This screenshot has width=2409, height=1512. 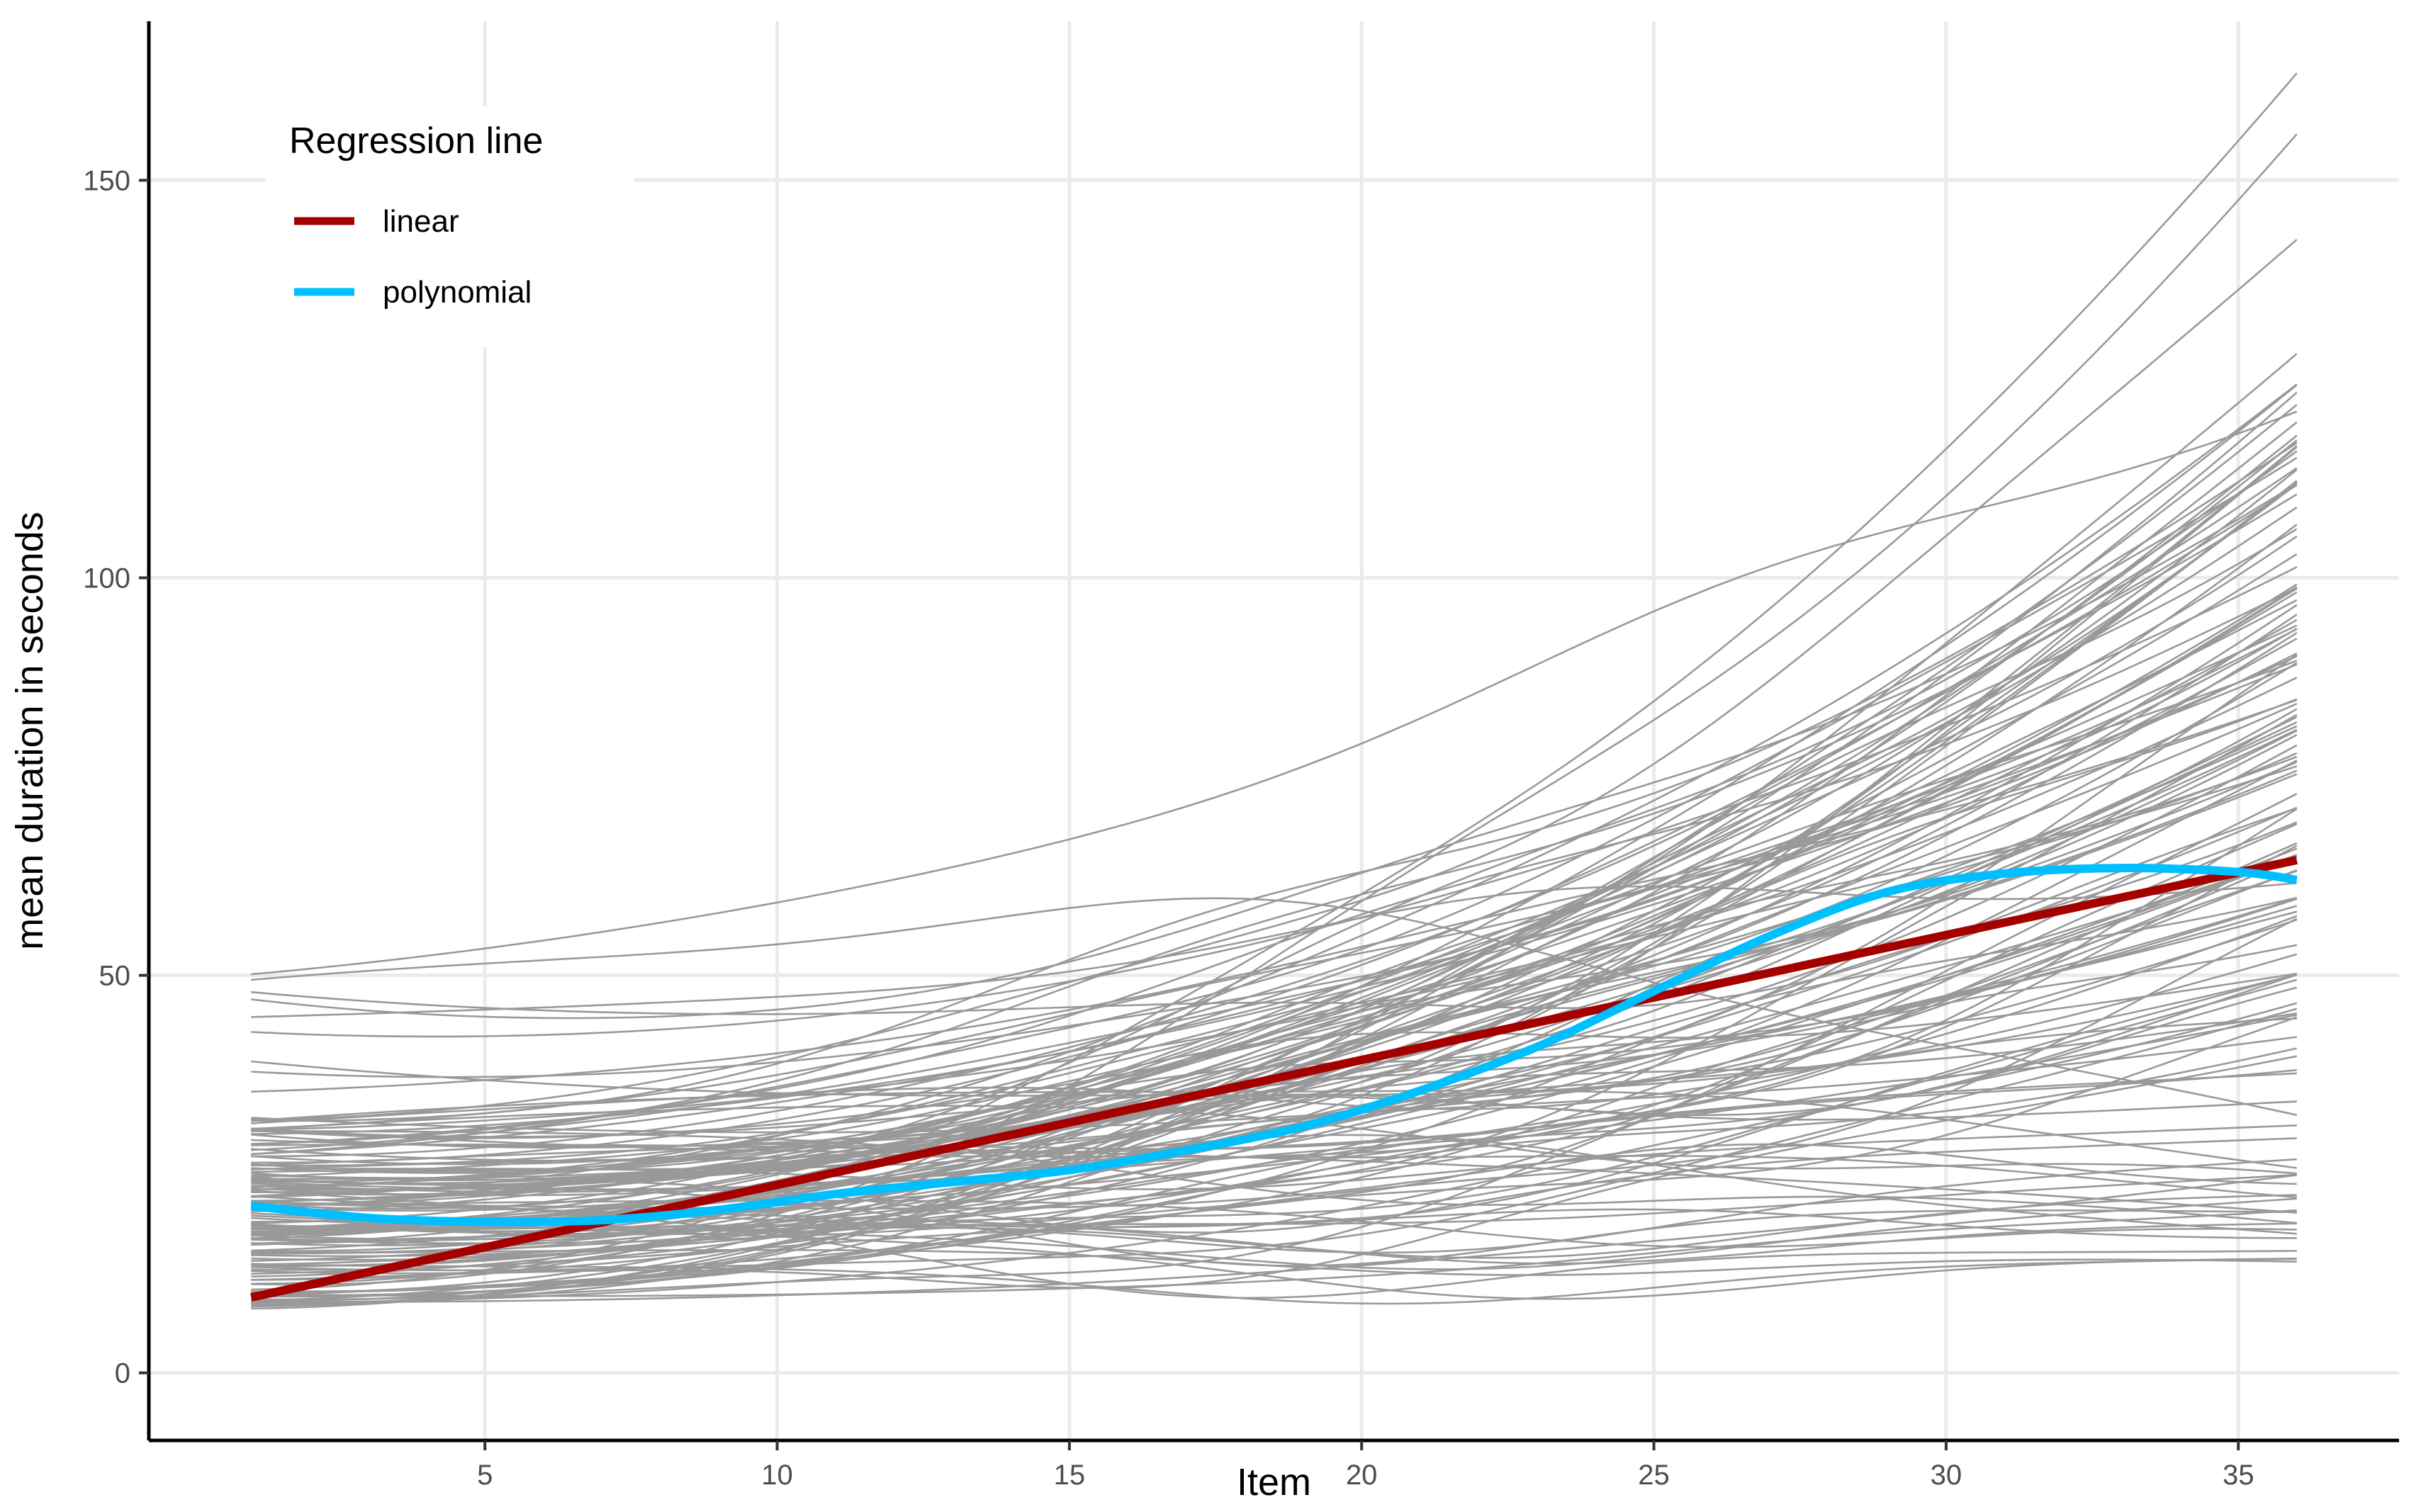 I want to click on y-tick-label-150: 150, so click(x=107, y=180).